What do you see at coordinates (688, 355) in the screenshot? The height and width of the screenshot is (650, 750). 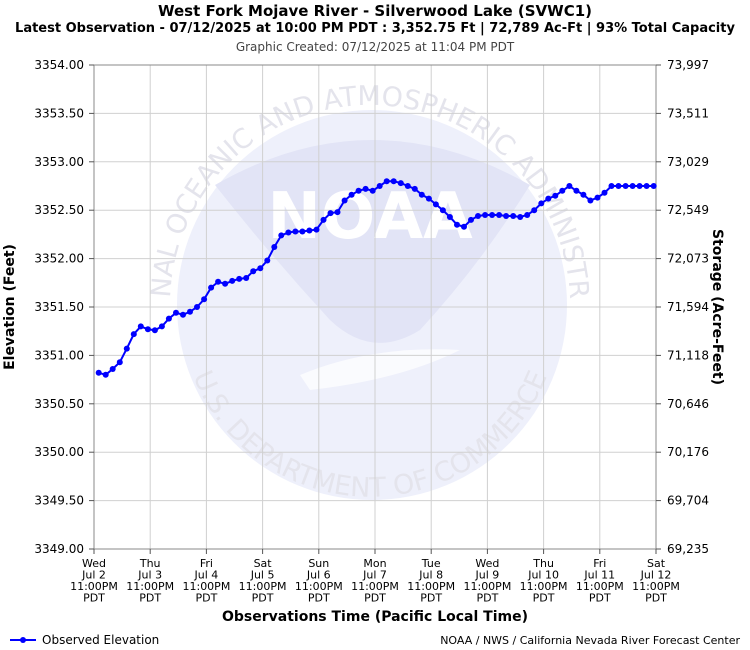 I see `y2-tick-label: 71,118` at bounding box center [688, 355].